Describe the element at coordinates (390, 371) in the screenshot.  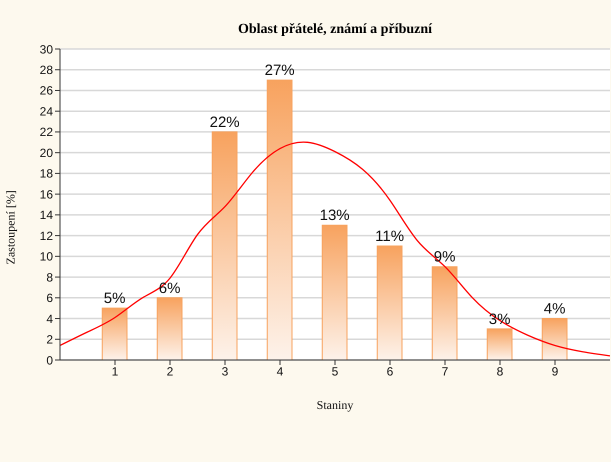
I see `x-tick-label: 6` at that location.